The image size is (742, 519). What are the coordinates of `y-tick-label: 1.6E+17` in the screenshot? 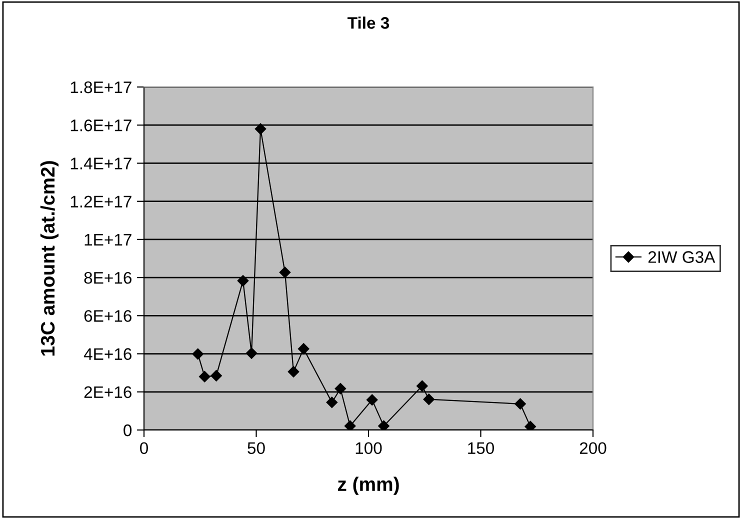 It's located at (101, 126).